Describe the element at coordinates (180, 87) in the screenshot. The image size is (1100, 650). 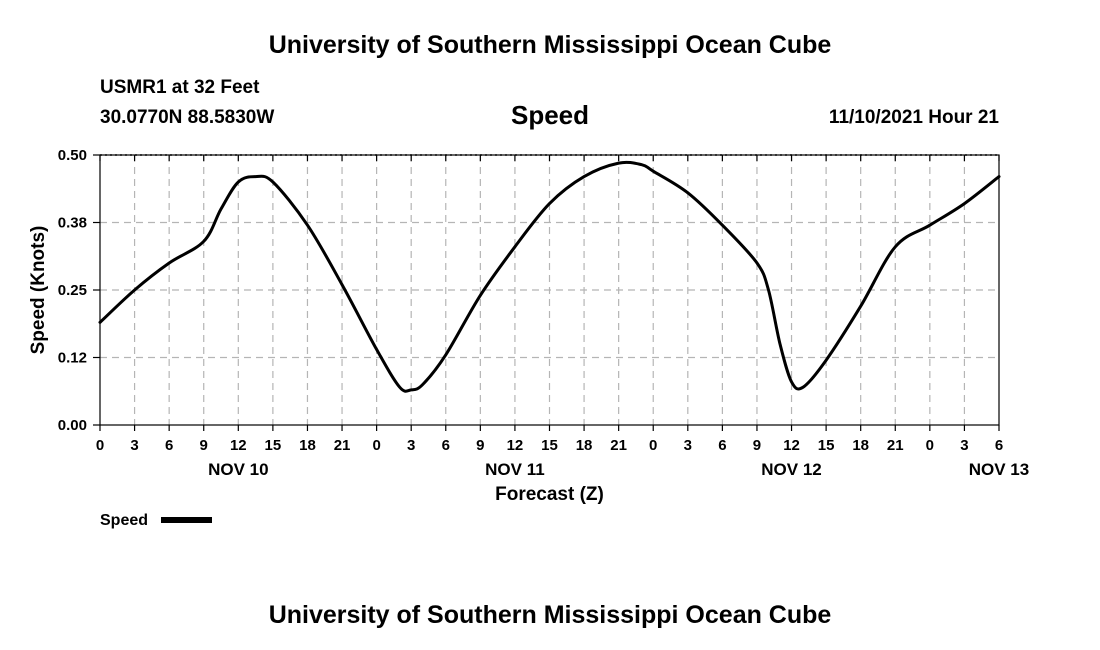
I see `station-label: USMR1 at 32 Feet` at that location.